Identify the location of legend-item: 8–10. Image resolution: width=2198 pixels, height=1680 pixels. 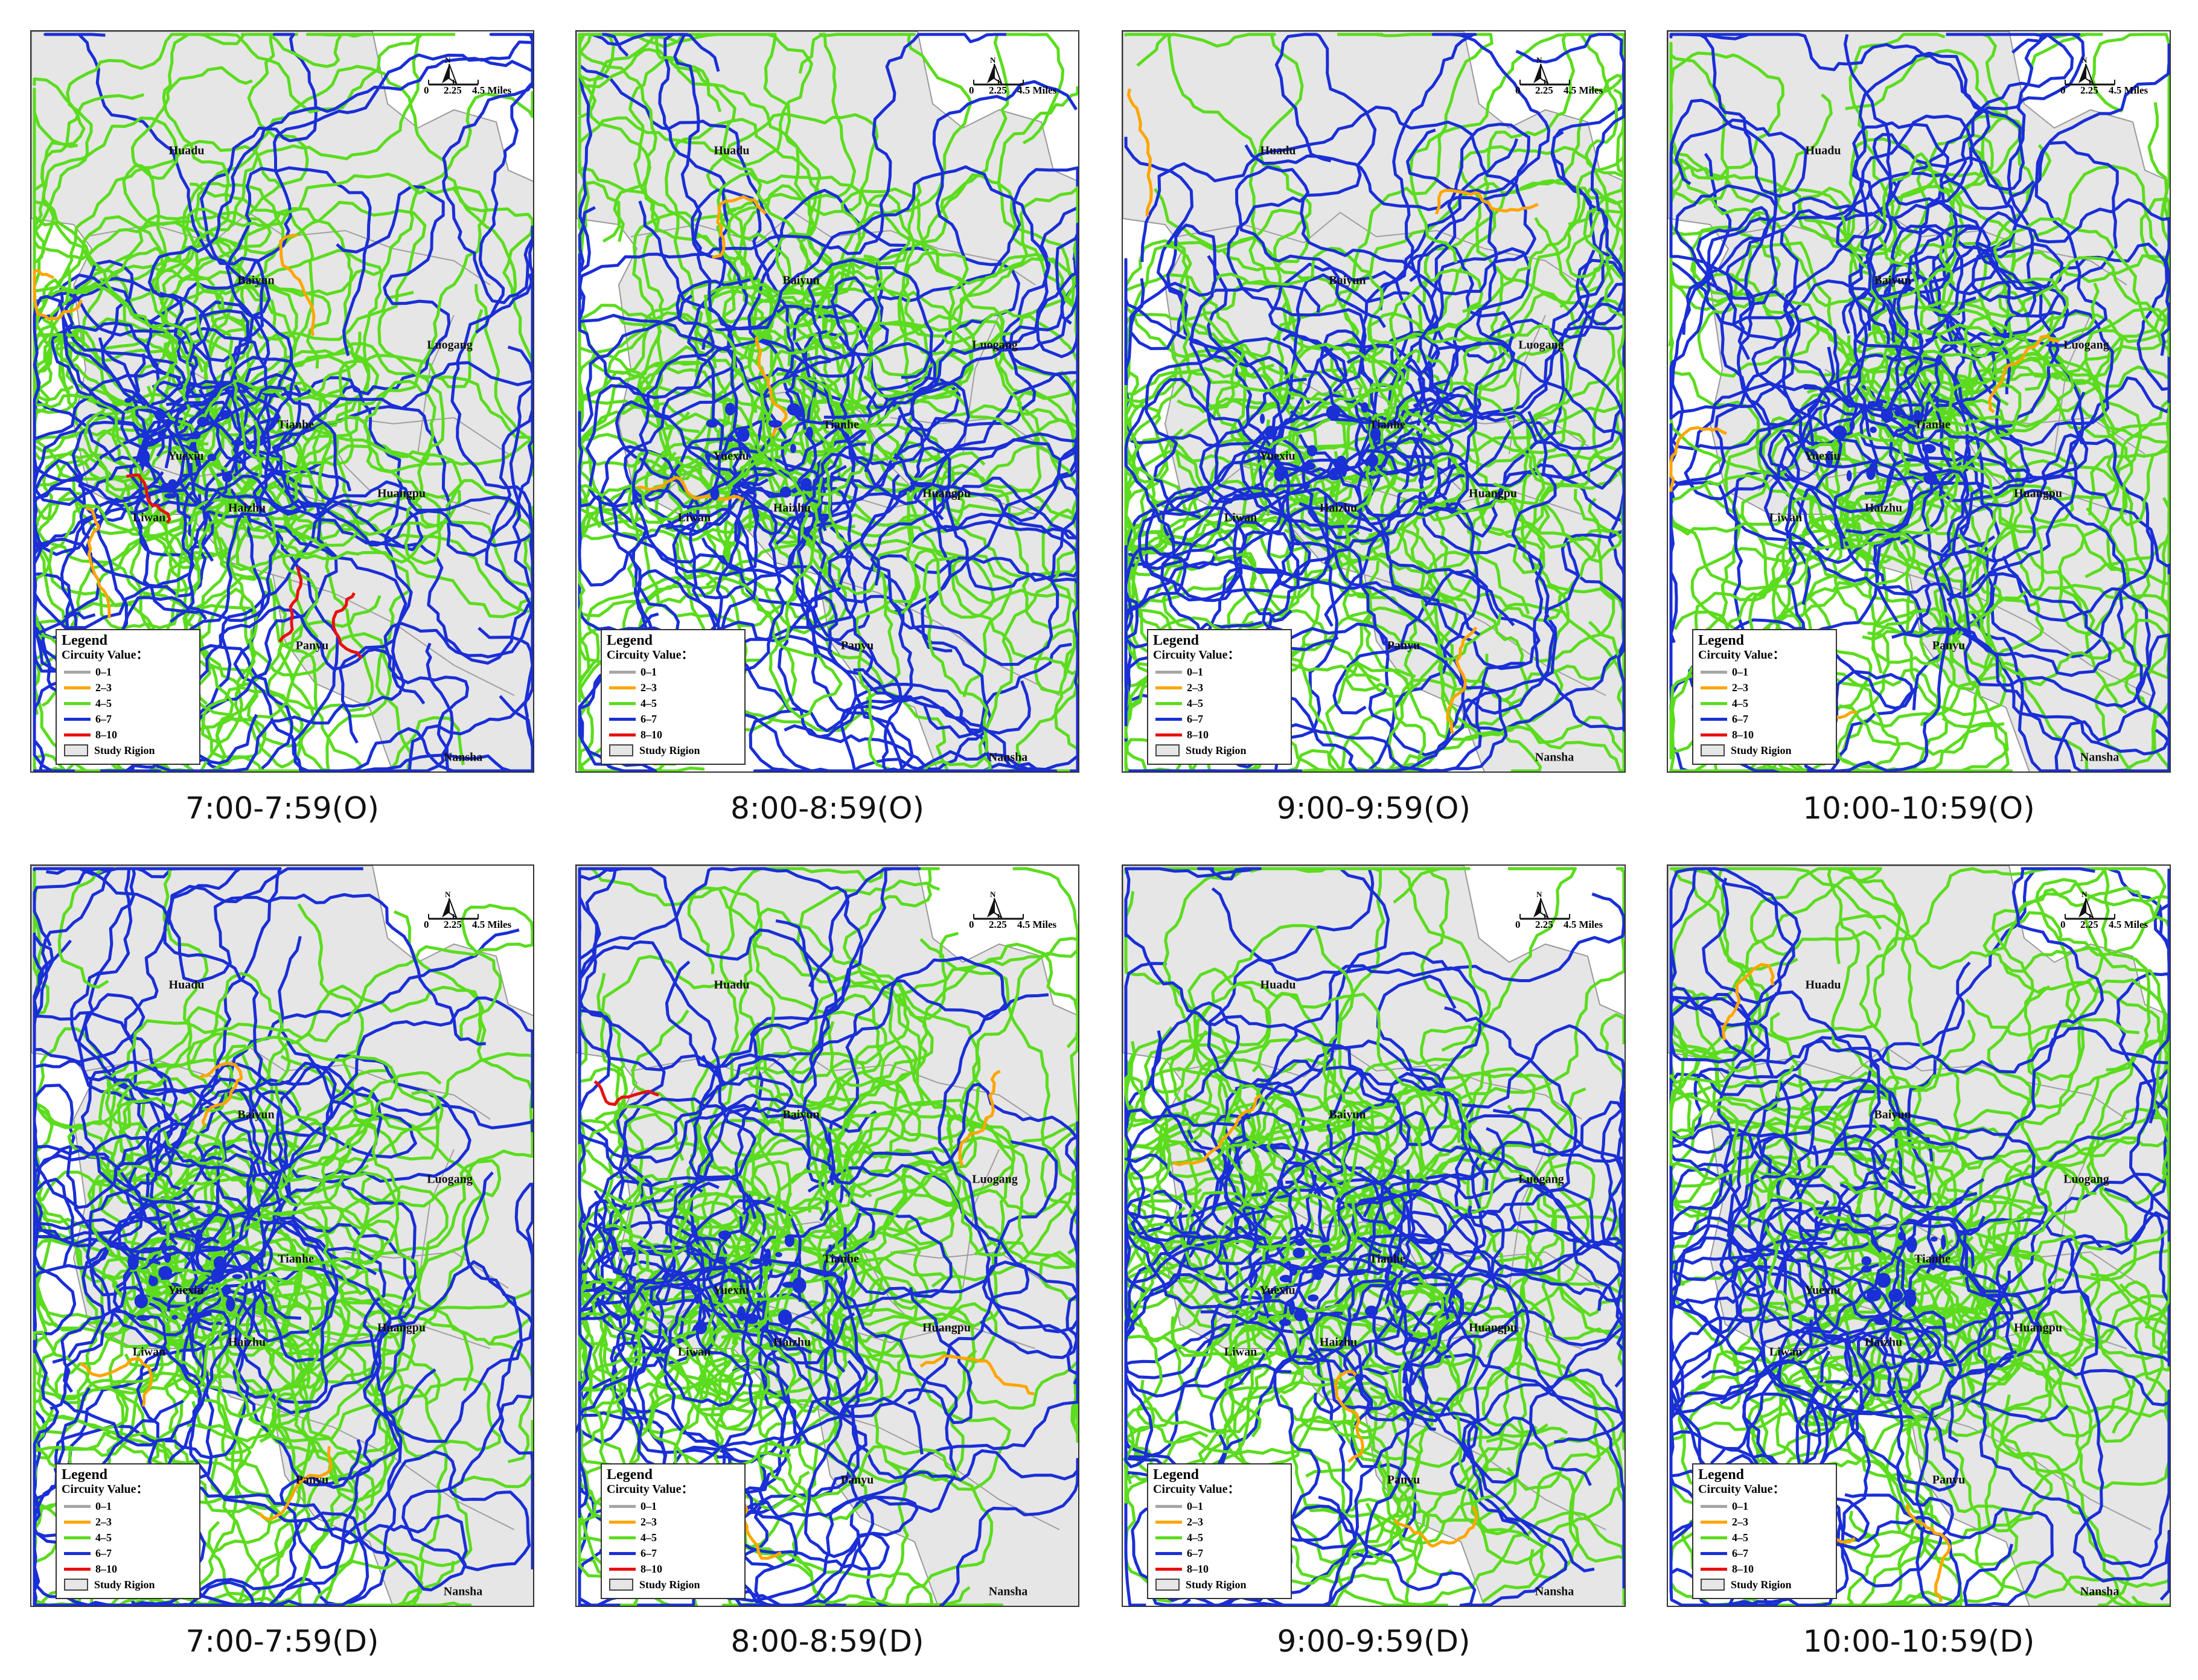
(673, 735).